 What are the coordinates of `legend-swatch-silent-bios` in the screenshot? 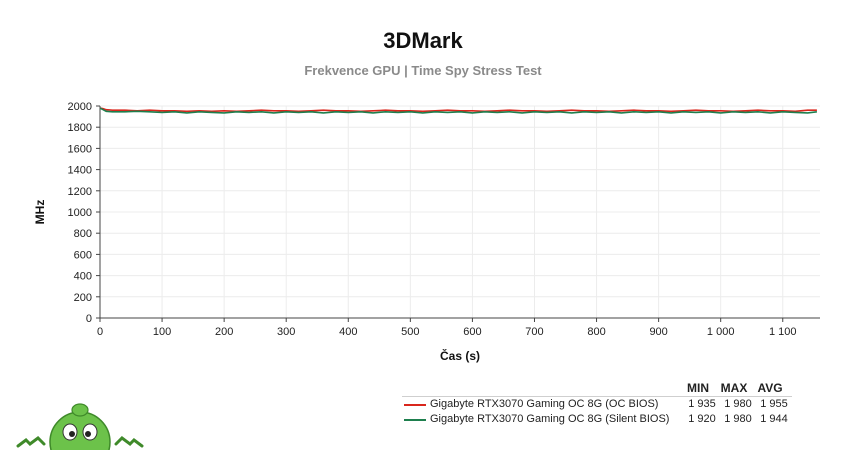 It's located at (415, 419).